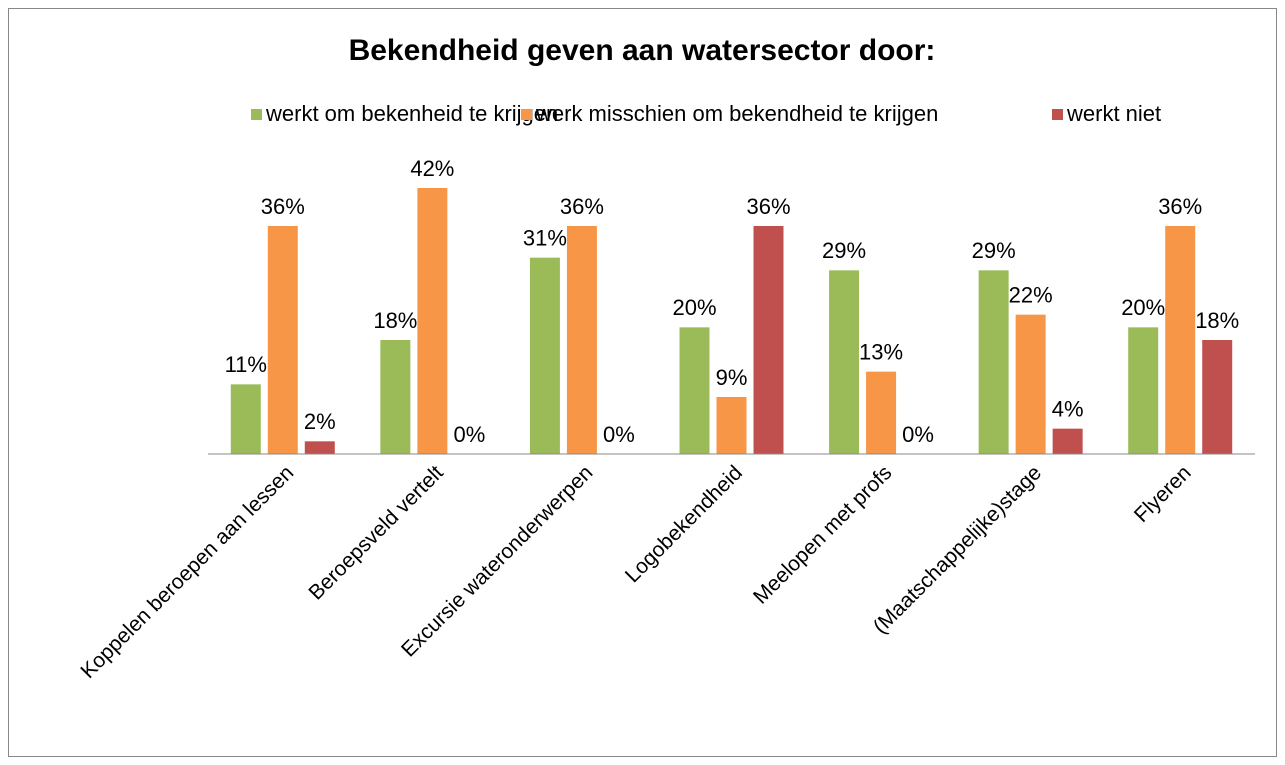 The width and height of the screenshot is (1285, 765). Describe the element at coordinates (732, 377) in the screenshot. I see `value-label: 9%` at that location.